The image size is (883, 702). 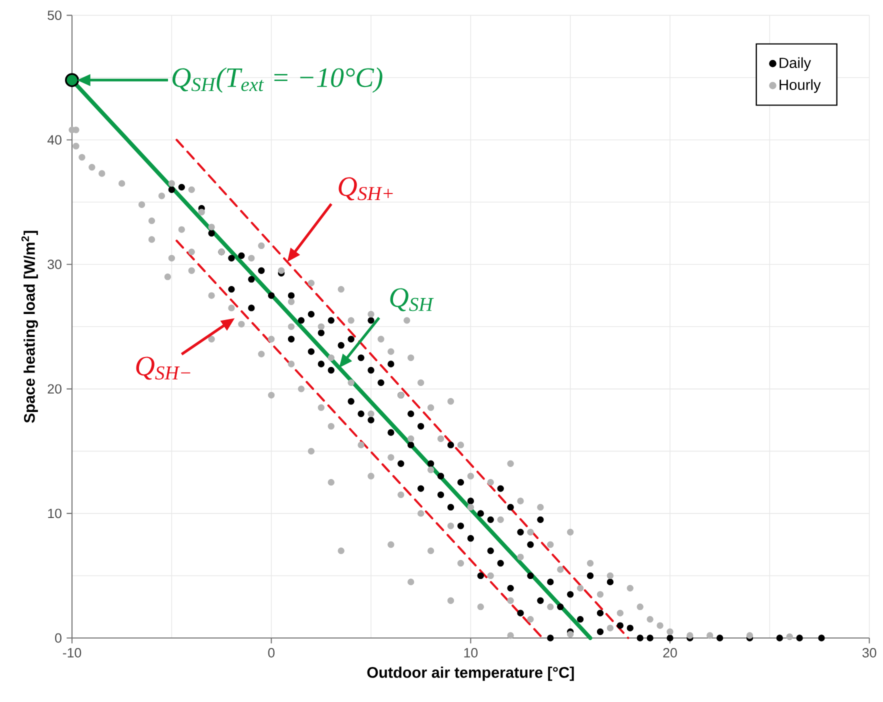 What do you see at coordinates (277, 80) in the screenshot?
I see `annotation: Q$_{SH}$(T$_{ext}$ = −10°C)` at bounding box center [277, 80].